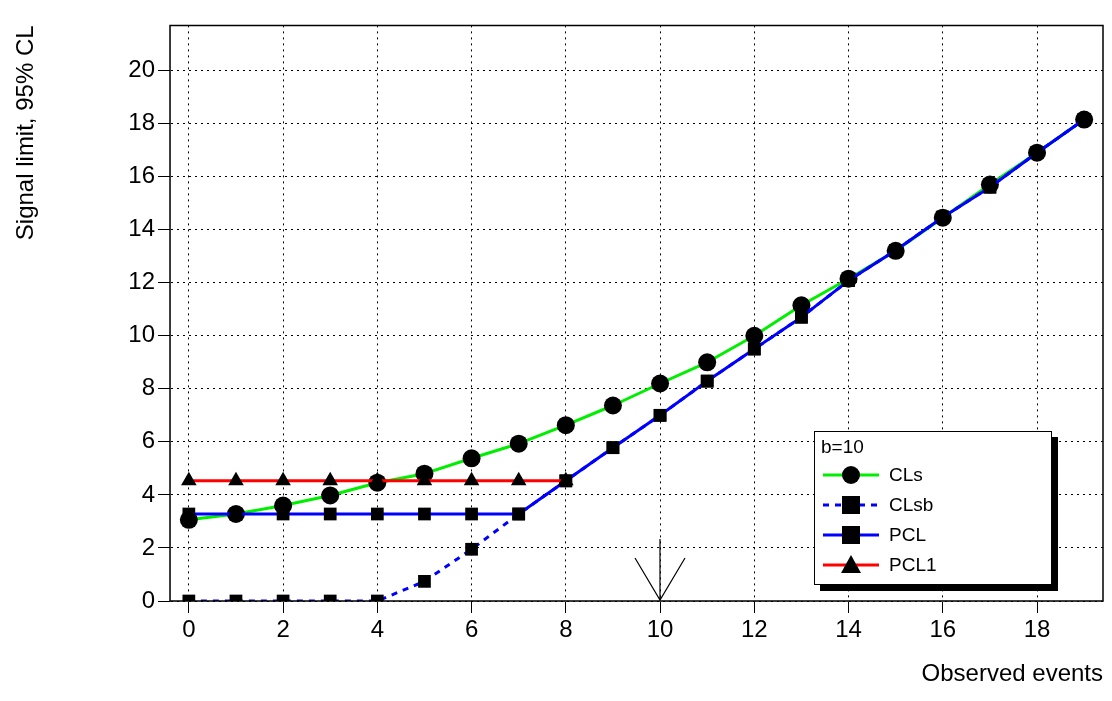 Image resolution: width=1112 pixels, height=701 pixels. I want to click on y-axis-title: Signal limit, 95% CL, so click(25, 133).